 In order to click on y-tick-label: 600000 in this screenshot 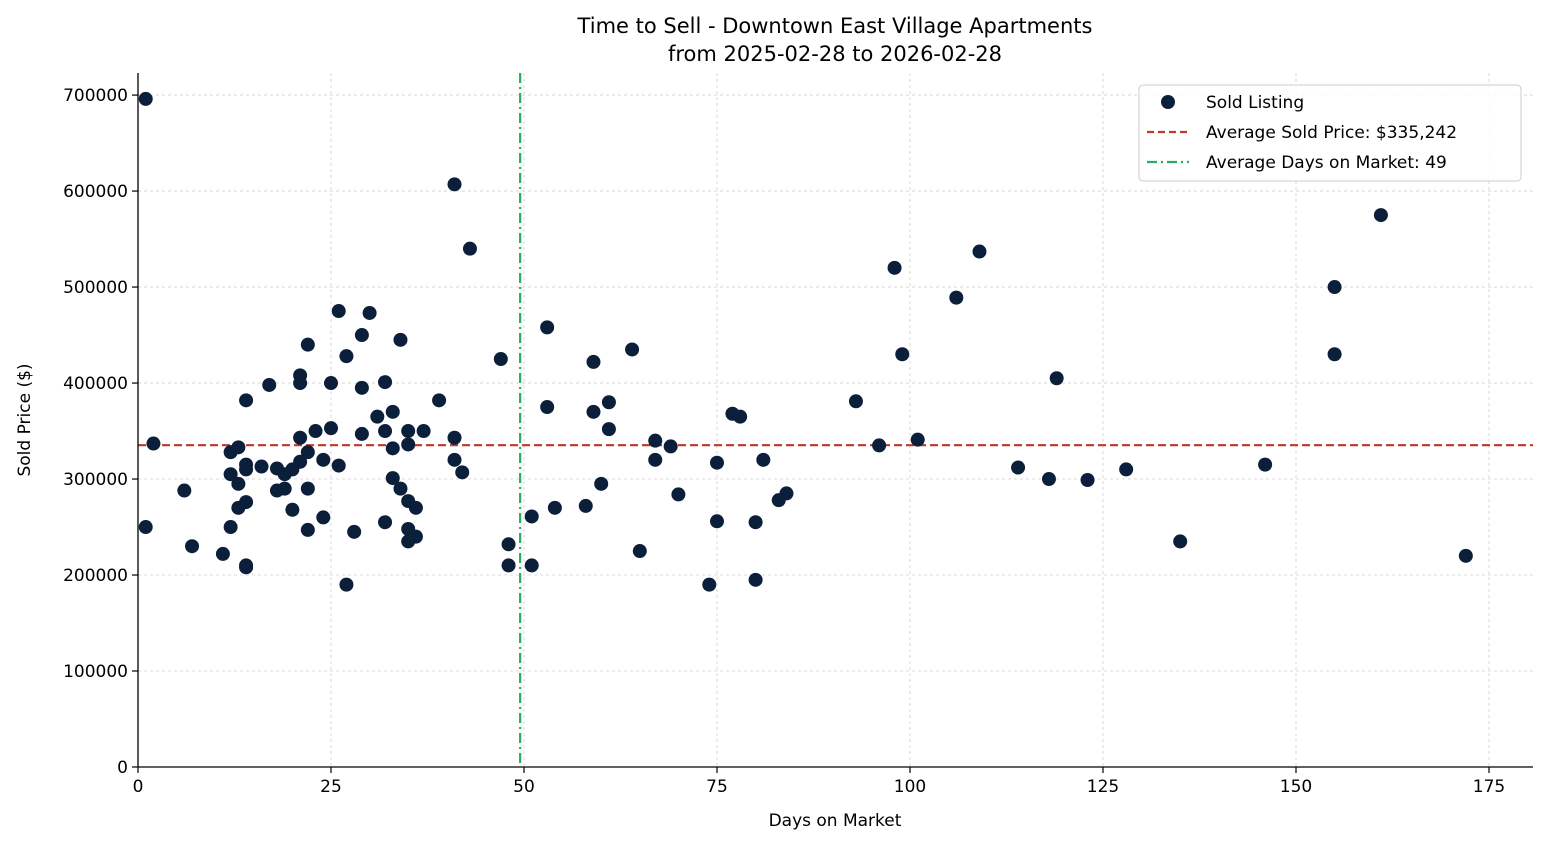, I will do `click(95, 192)`.